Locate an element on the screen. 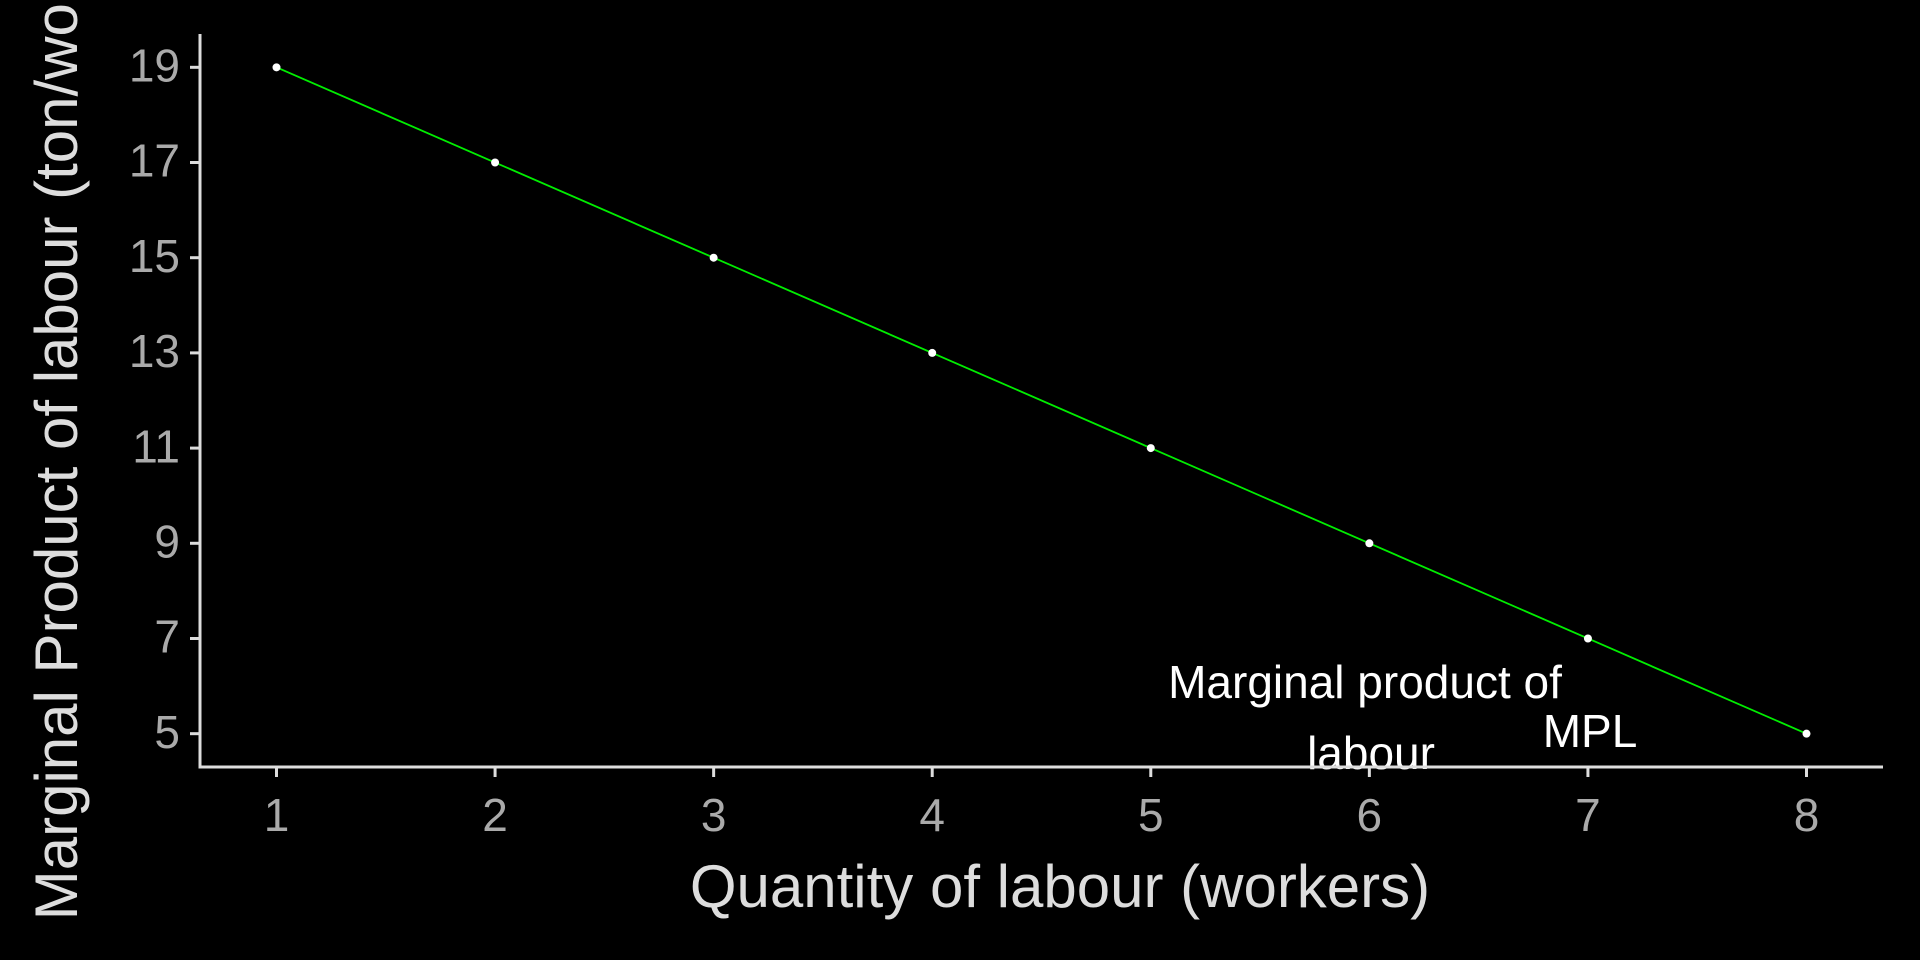  x-tick-label: 4 is located at coordinates (932, 815).